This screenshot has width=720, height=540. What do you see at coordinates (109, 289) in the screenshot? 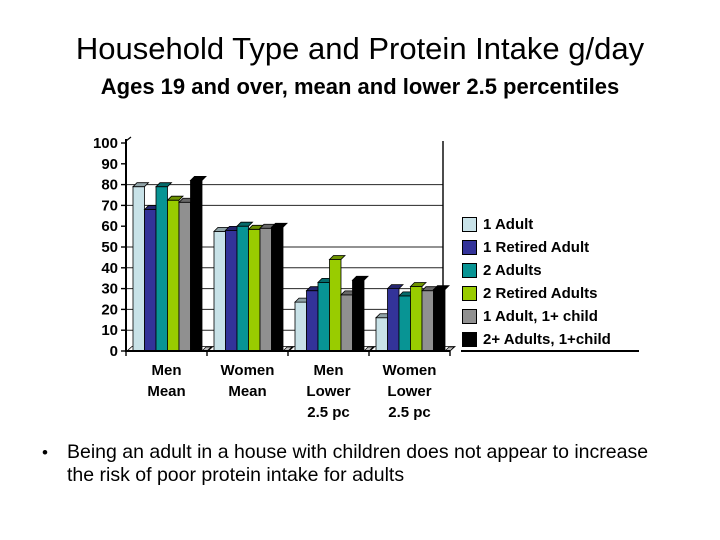
I see `y-axis-label: 30` at bounding box center [109, 289].